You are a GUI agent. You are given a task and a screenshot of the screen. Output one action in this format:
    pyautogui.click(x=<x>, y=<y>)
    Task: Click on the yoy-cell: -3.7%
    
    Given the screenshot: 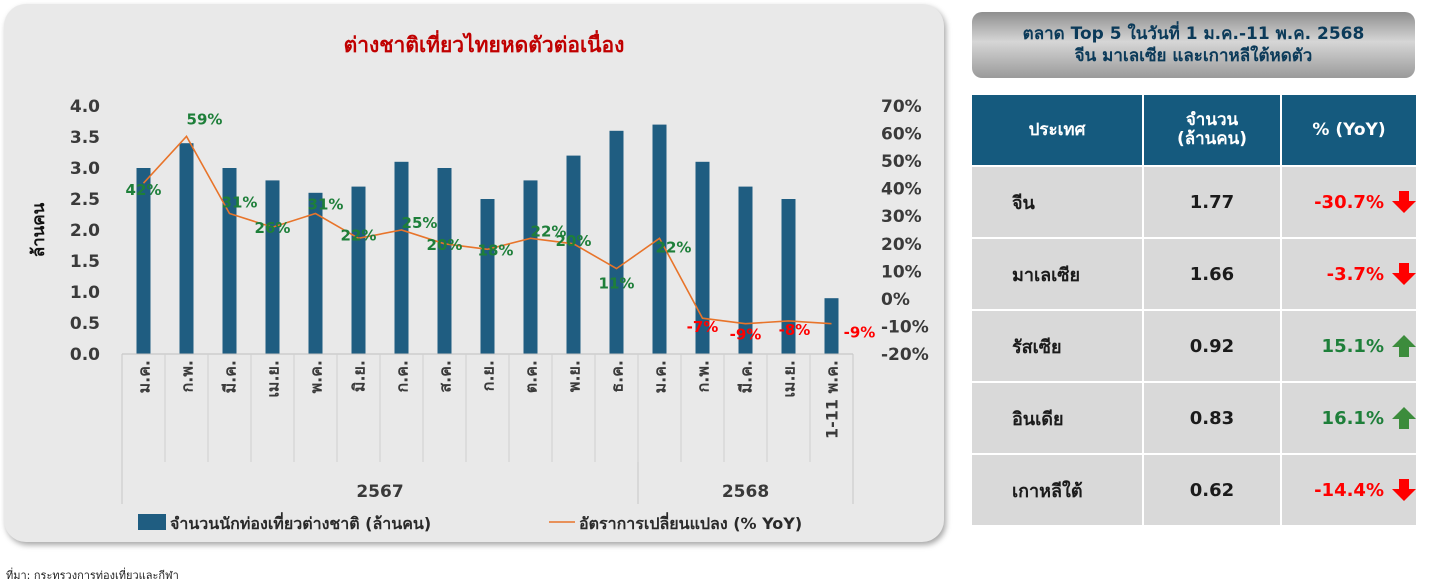 What is the action you would take?
    pyautogui.click(x=1349, y=275)
    